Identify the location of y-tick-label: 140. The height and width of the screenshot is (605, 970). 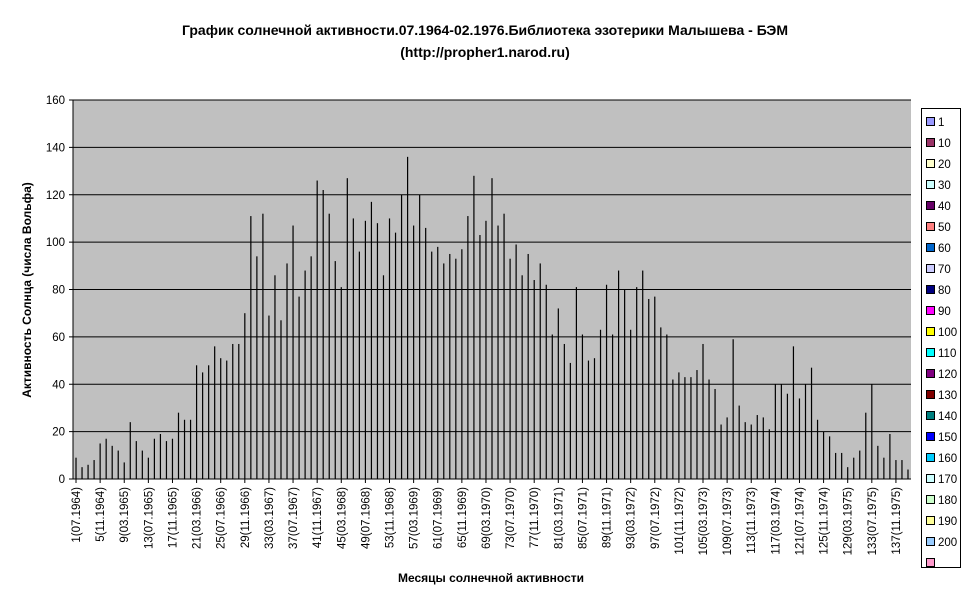
(55, 148).